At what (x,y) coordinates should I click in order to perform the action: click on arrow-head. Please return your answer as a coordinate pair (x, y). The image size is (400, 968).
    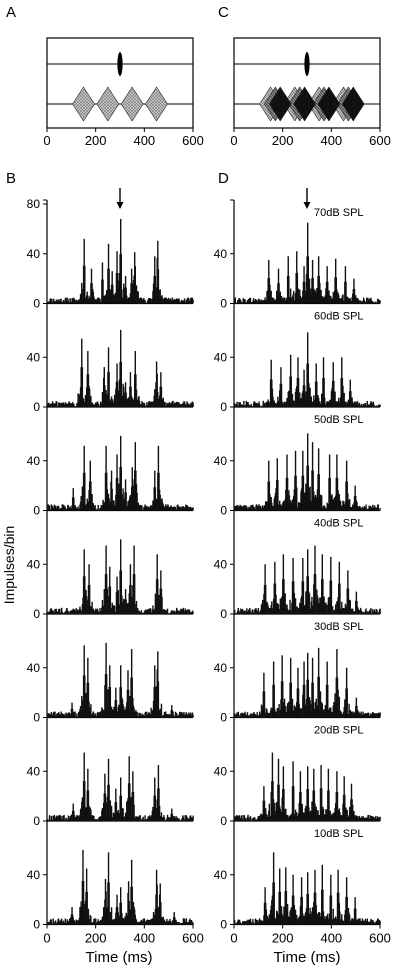
    Looking at the image, I should click on (307, 205).